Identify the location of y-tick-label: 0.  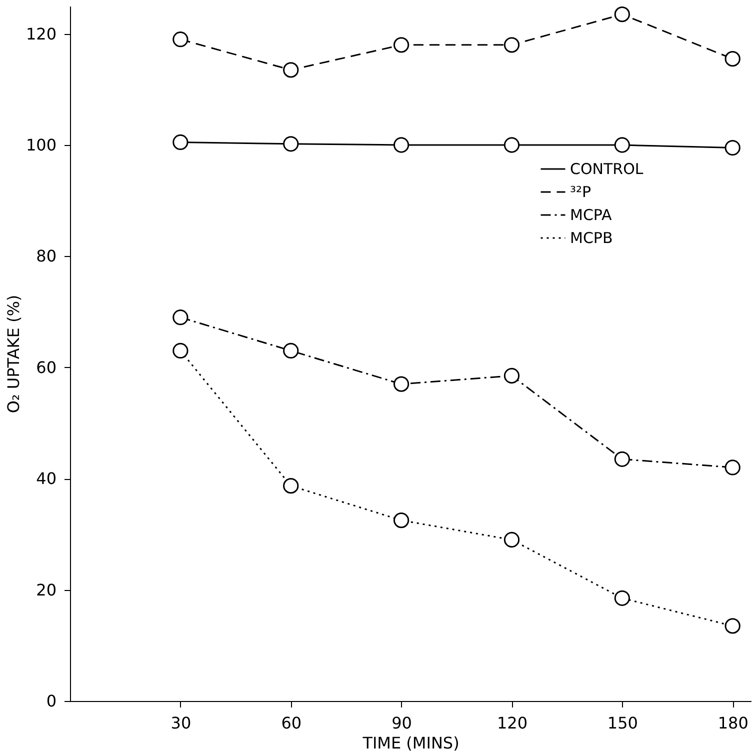
(51, 701).